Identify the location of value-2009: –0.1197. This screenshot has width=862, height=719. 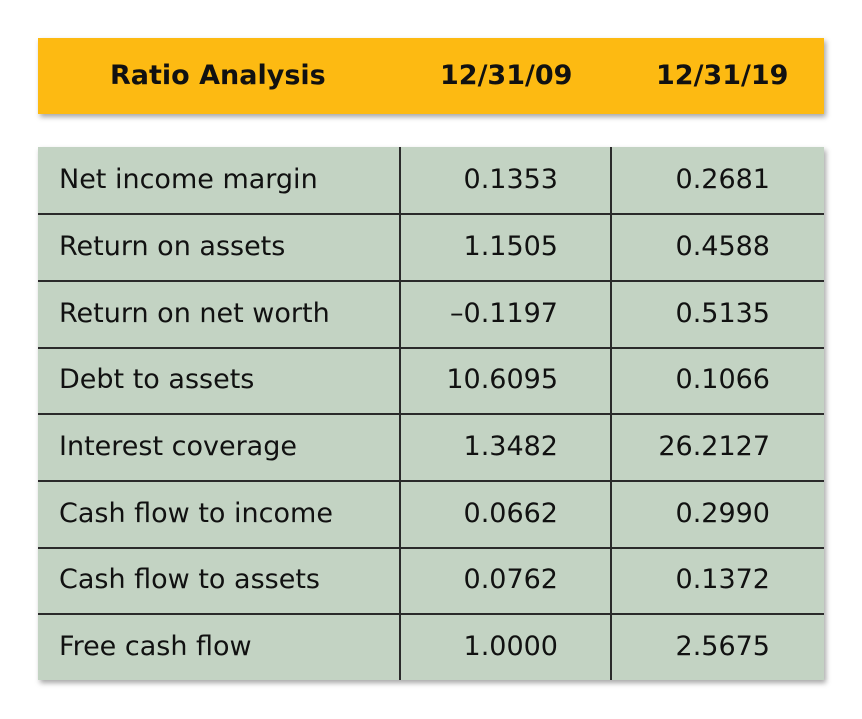
(504, 313).